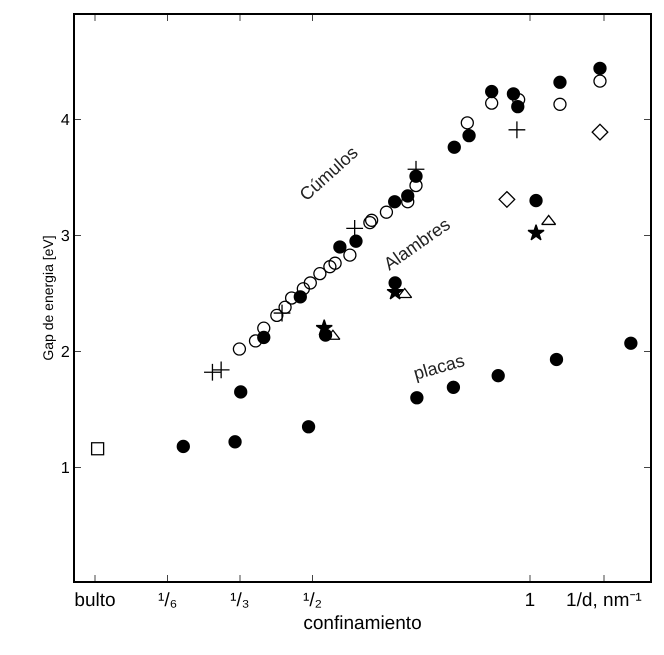 This screenshot has width=664, height=655. What do you see at coordinates (95, 600) in the screenshot?
I see `x-tick-label: bulto` at bounding box center [95, 600].